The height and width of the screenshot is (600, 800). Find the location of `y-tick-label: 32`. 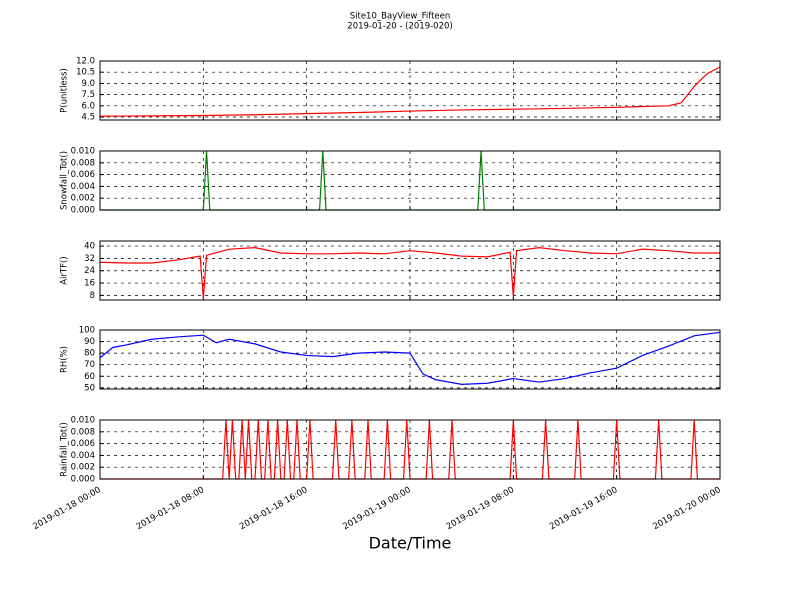

y-tick-label: 32 is located at coordinates (89, 259).